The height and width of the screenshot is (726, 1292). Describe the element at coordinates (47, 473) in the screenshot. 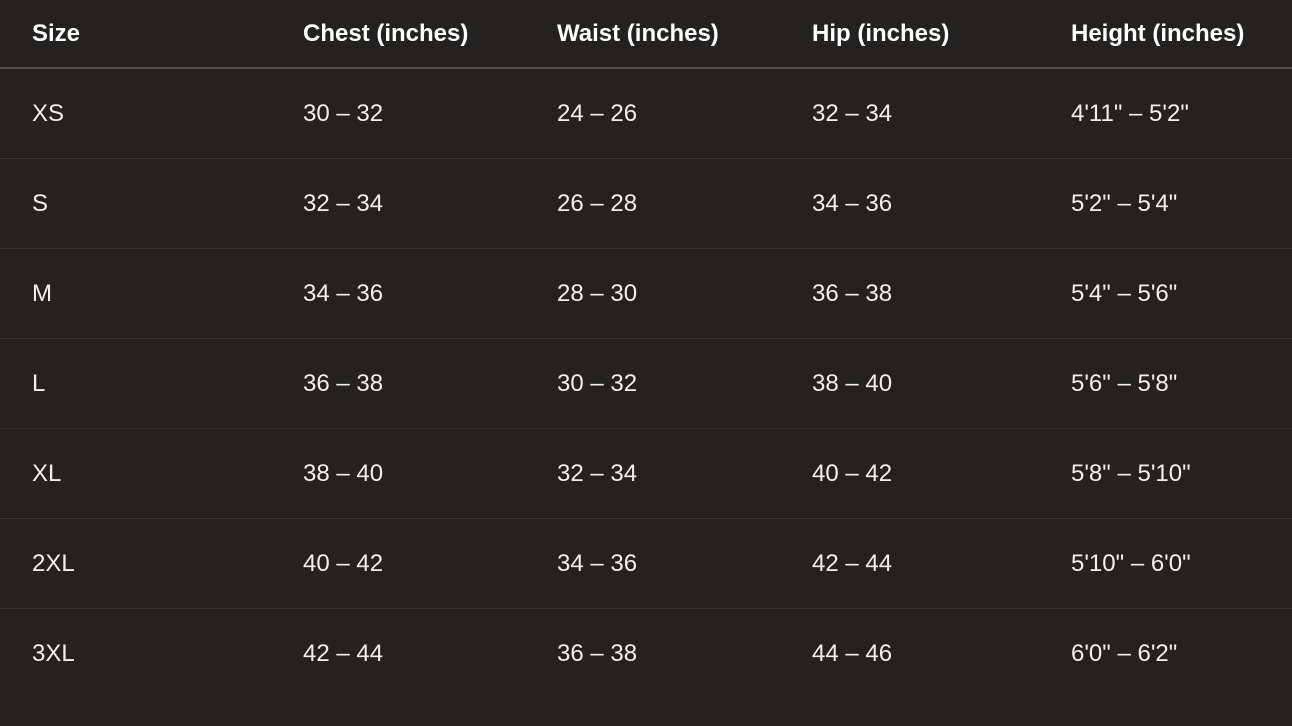

I see `cell-size: XL` at that location.